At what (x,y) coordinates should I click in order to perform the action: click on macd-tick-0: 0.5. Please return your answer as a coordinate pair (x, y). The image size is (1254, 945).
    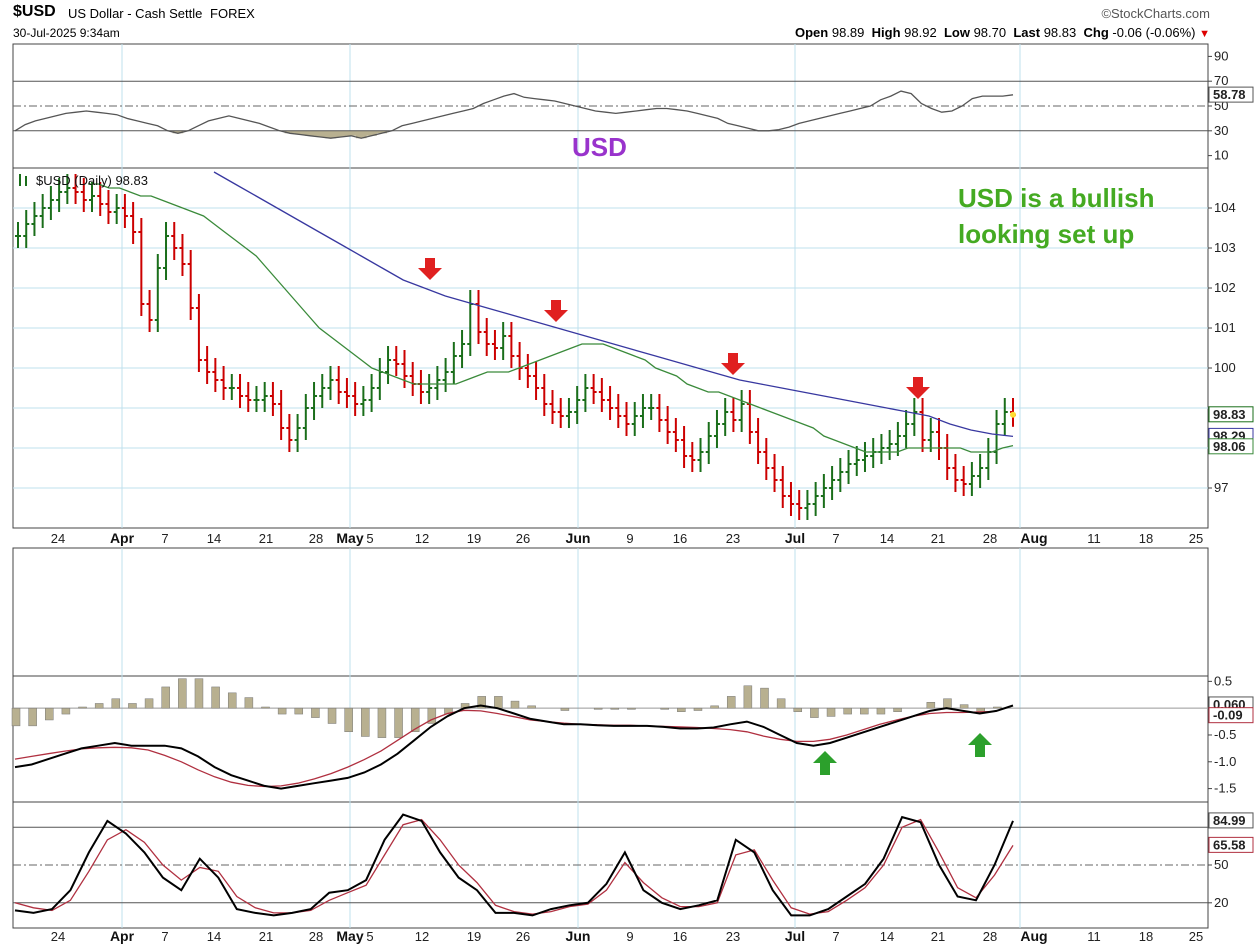
    Looking at the image, I should click on (1223, 680).